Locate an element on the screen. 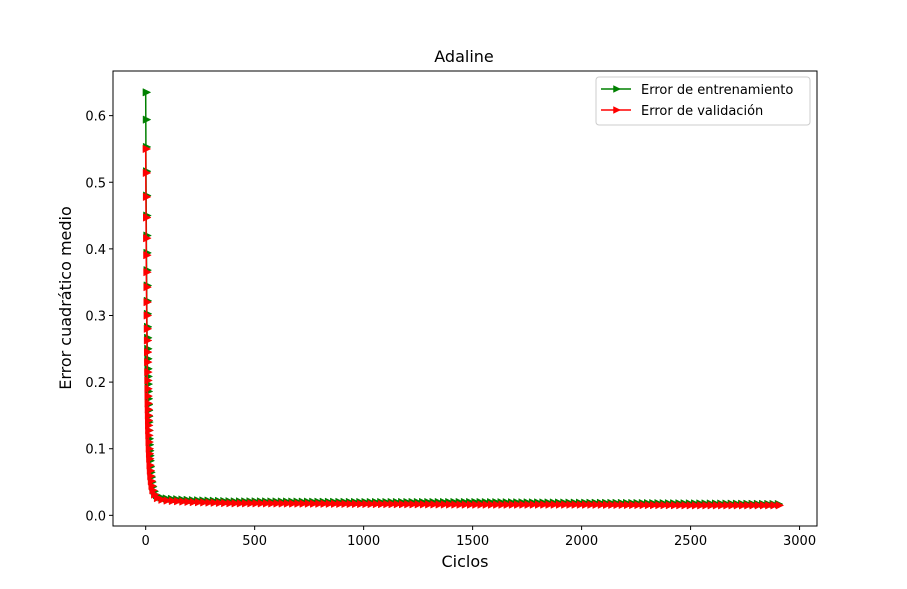  x-tick-label: 1000 is located at coordinates (363, 541).